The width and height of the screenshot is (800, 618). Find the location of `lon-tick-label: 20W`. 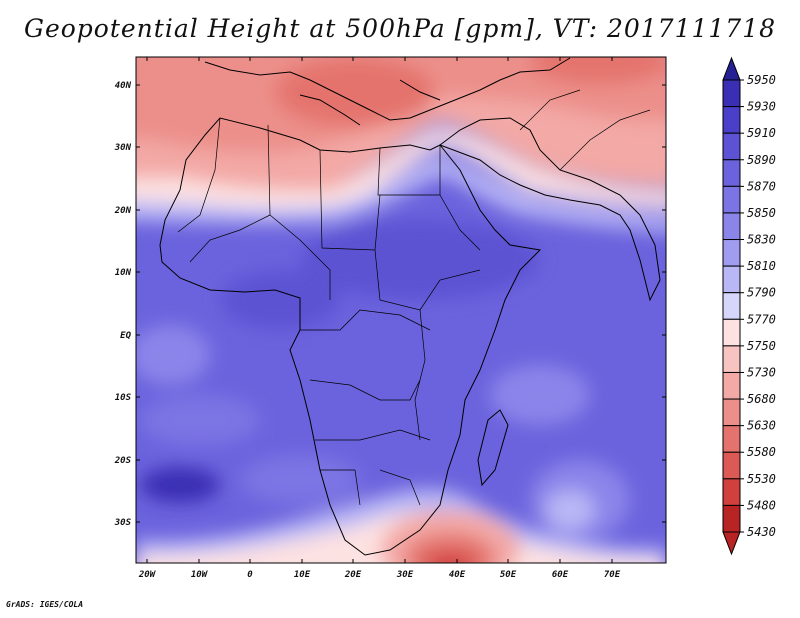

lon-tick-label: 20W is located at coordinates (147, 575).